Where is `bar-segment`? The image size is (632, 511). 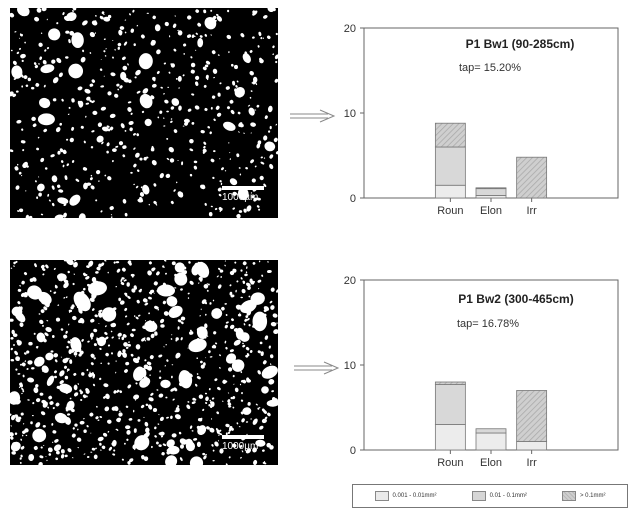
bar-segment is located at coordinates (491, 192).